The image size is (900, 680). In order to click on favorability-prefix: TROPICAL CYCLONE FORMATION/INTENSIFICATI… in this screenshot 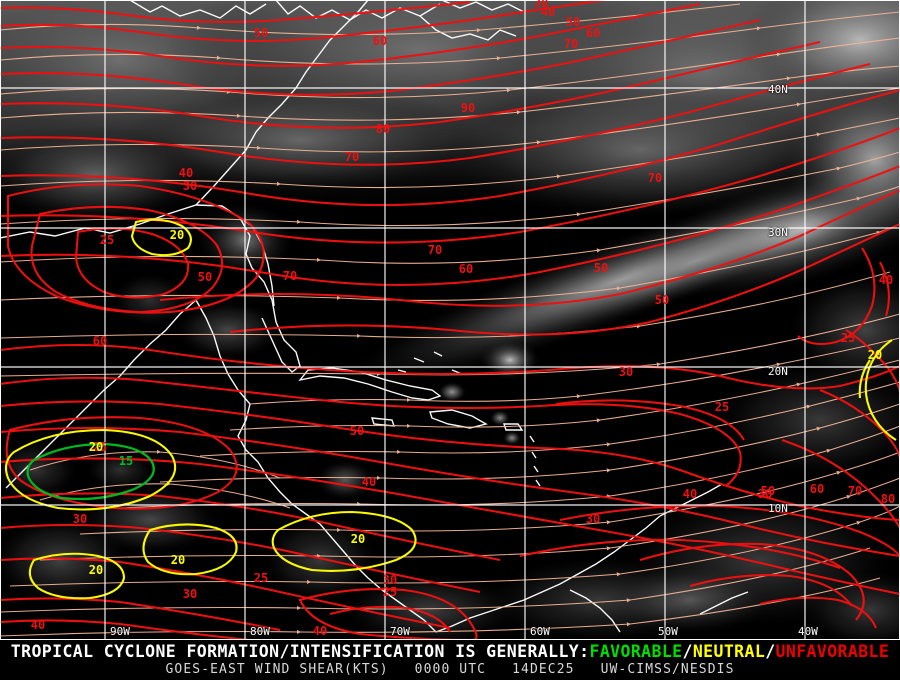, I will do `click(300, 651)`.